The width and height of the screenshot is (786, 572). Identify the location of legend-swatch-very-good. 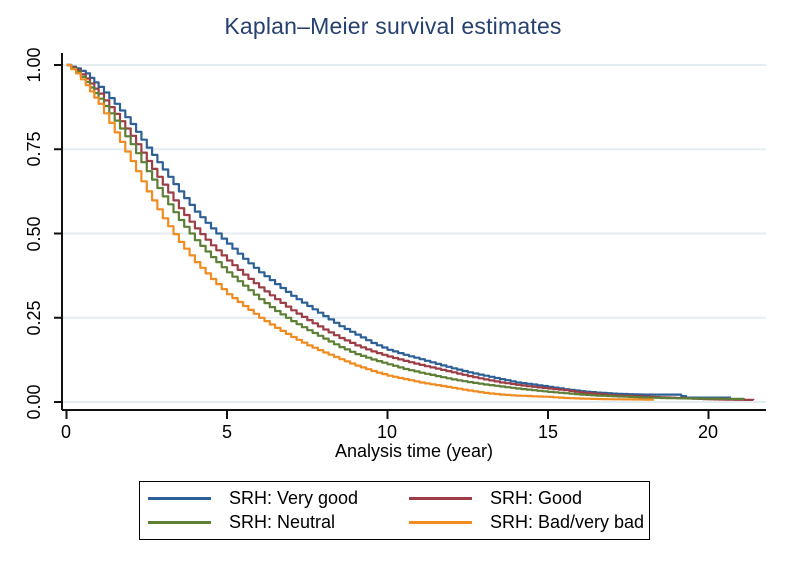
(179, 498).